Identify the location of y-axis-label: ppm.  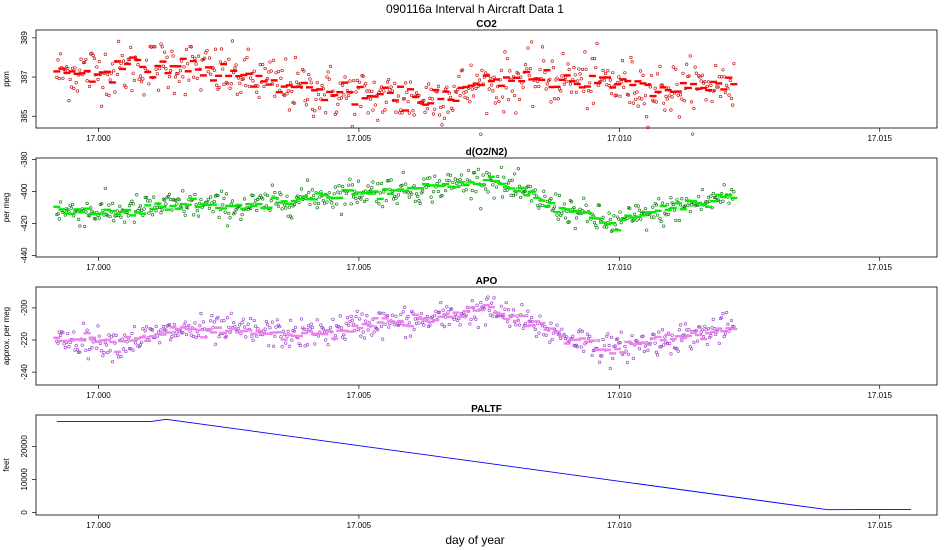
(6, 79).